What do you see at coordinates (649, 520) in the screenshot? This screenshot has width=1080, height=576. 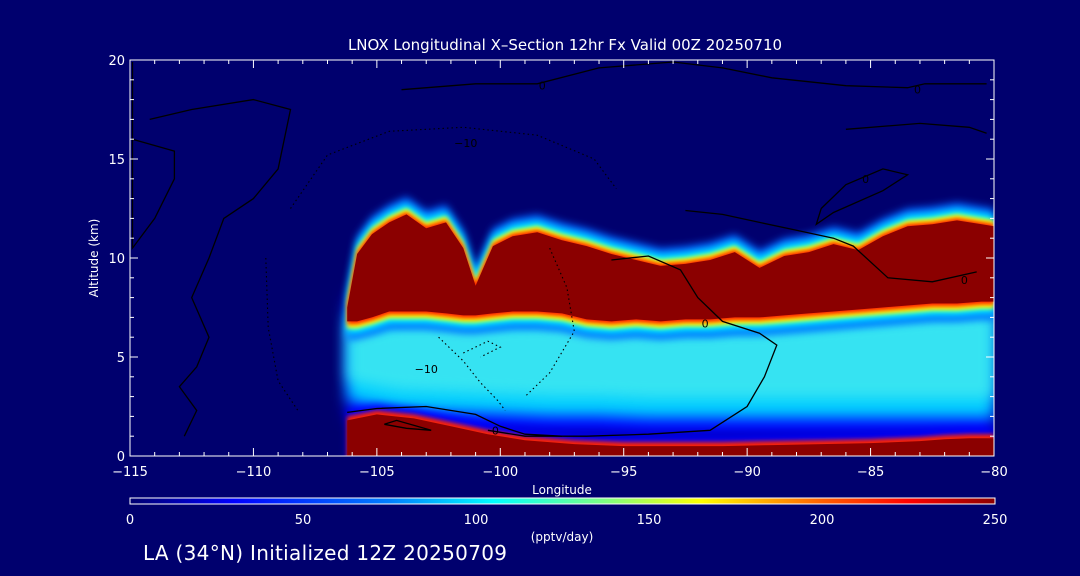 I see `colorbar-tick-label-3: 150` at bounding box center [649, 520].